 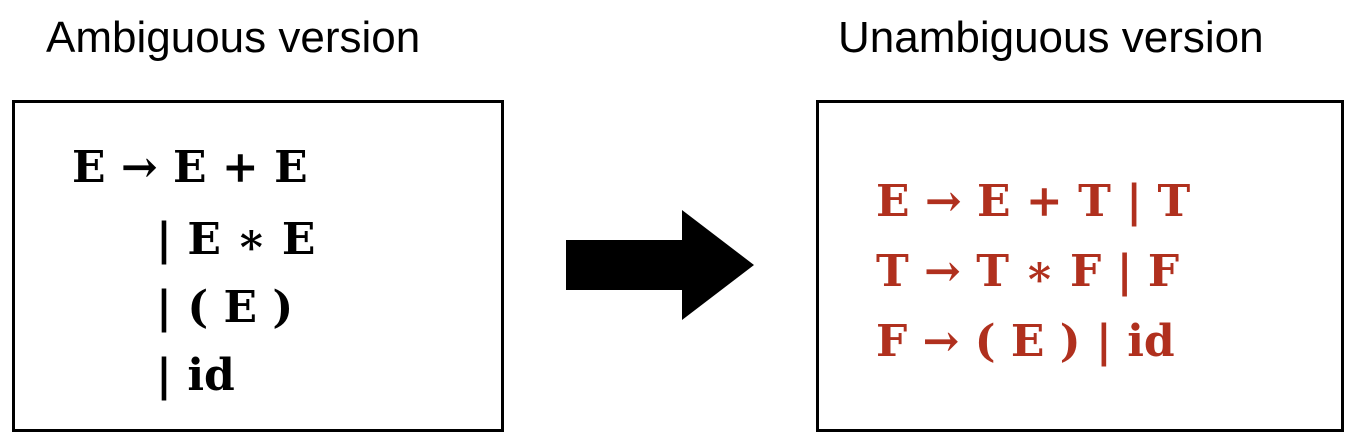 What do you see at coordinates (1033, 201) in the screenshot?
I see `unambiguous-rule-1: E → E + T | T` at bounding box center [1033, 201].